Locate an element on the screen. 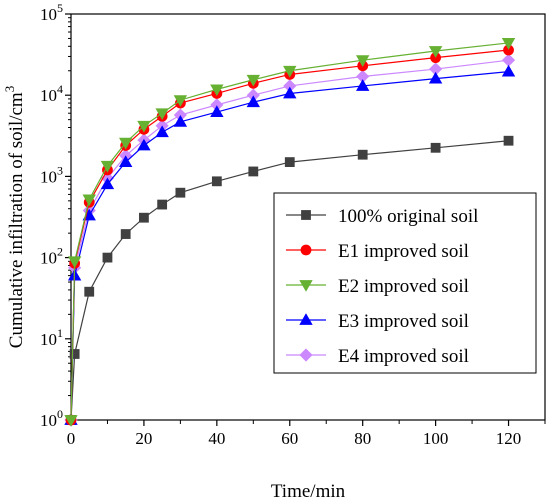  legend-entry: E4 improved soil is located at coordinates (377, 356).